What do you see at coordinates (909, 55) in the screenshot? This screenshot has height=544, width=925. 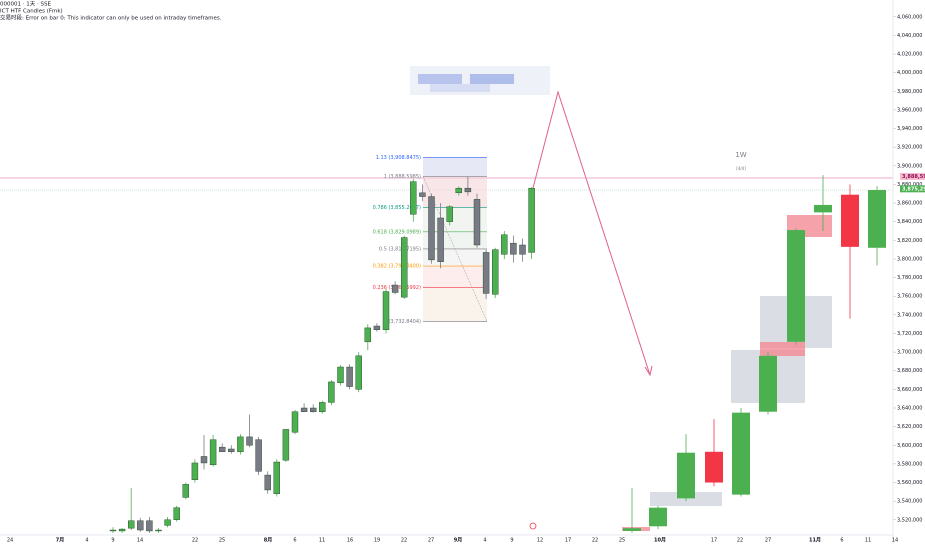 I see `y-tick-label: 4,020,000` at bounding box center [909, 55].